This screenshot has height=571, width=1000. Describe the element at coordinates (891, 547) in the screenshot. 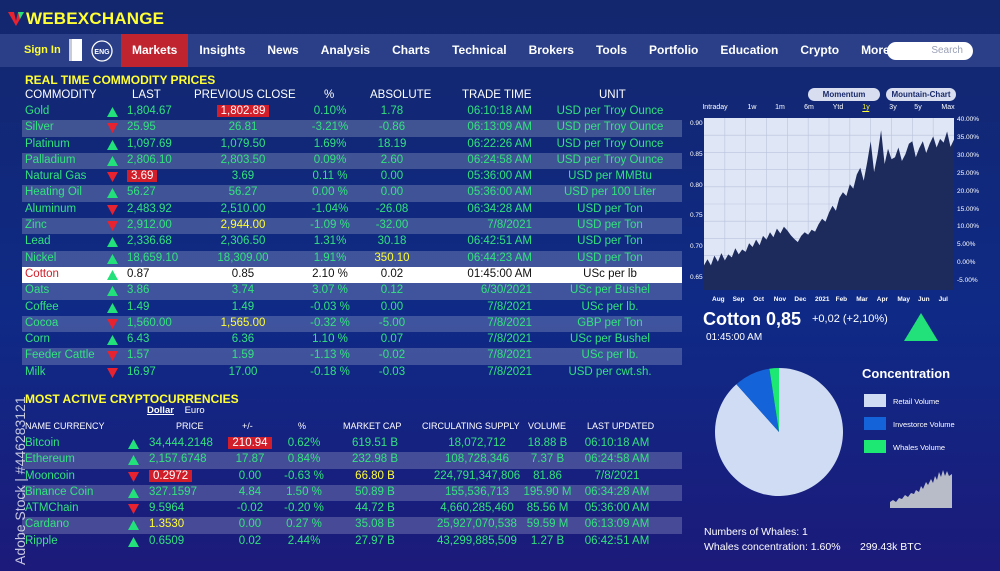

I see `whales-btc: 299.43k BTC` at that location.